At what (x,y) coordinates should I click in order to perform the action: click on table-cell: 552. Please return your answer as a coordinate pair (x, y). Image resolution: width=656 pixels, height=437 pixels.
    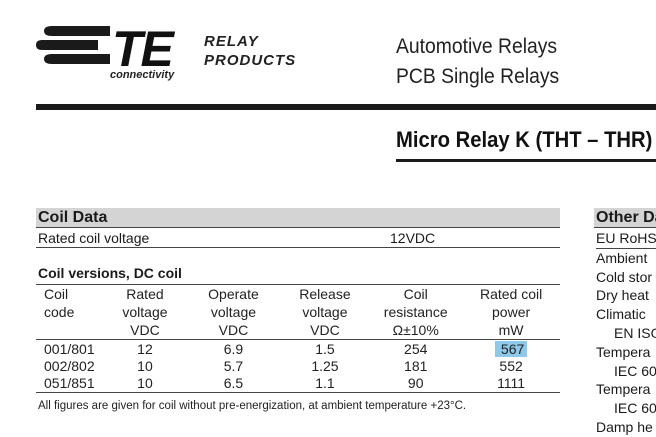
    Looking at the image, I should click on (511, 366).